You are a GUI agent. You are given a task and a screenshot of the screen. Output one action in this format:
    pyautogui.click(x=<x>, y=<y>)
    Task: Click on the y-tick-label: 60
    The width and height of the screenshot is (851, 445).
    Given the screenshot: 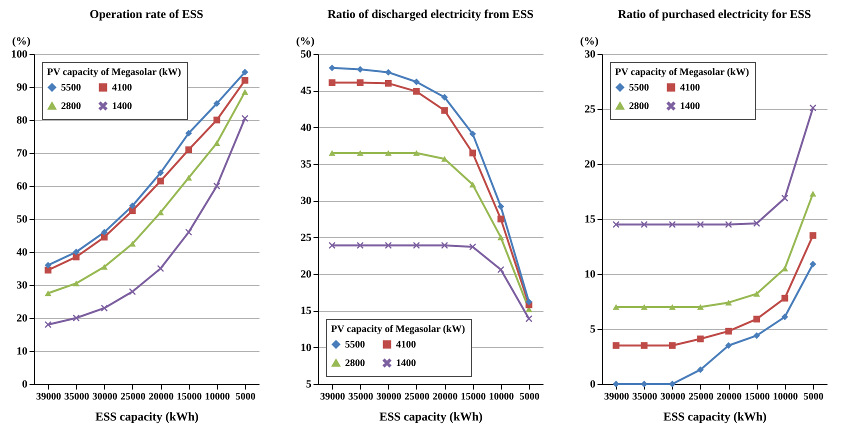 What is the action you would take?
    pyautogui.click(x=22, y=186)
    